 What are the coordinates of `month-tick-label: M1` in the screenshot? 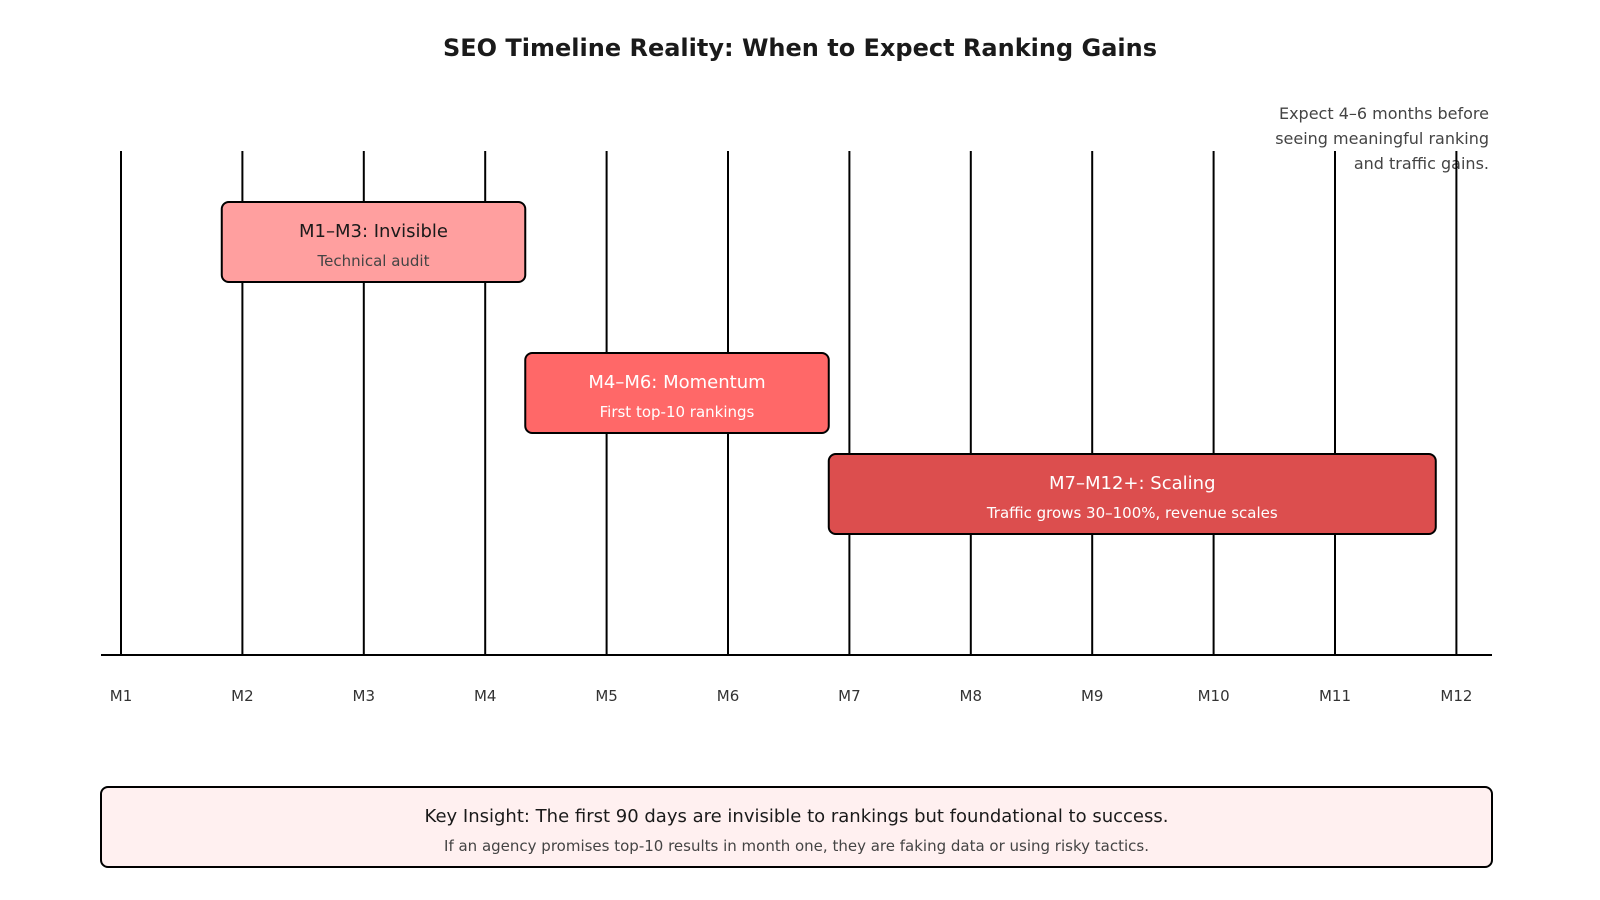 It's located at (121, 696).